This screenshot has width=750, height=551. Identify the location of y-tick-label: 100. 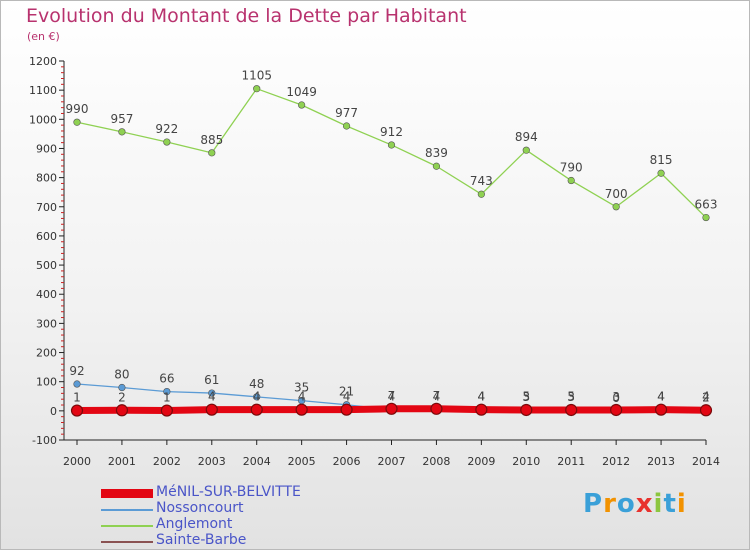
(46, 382).